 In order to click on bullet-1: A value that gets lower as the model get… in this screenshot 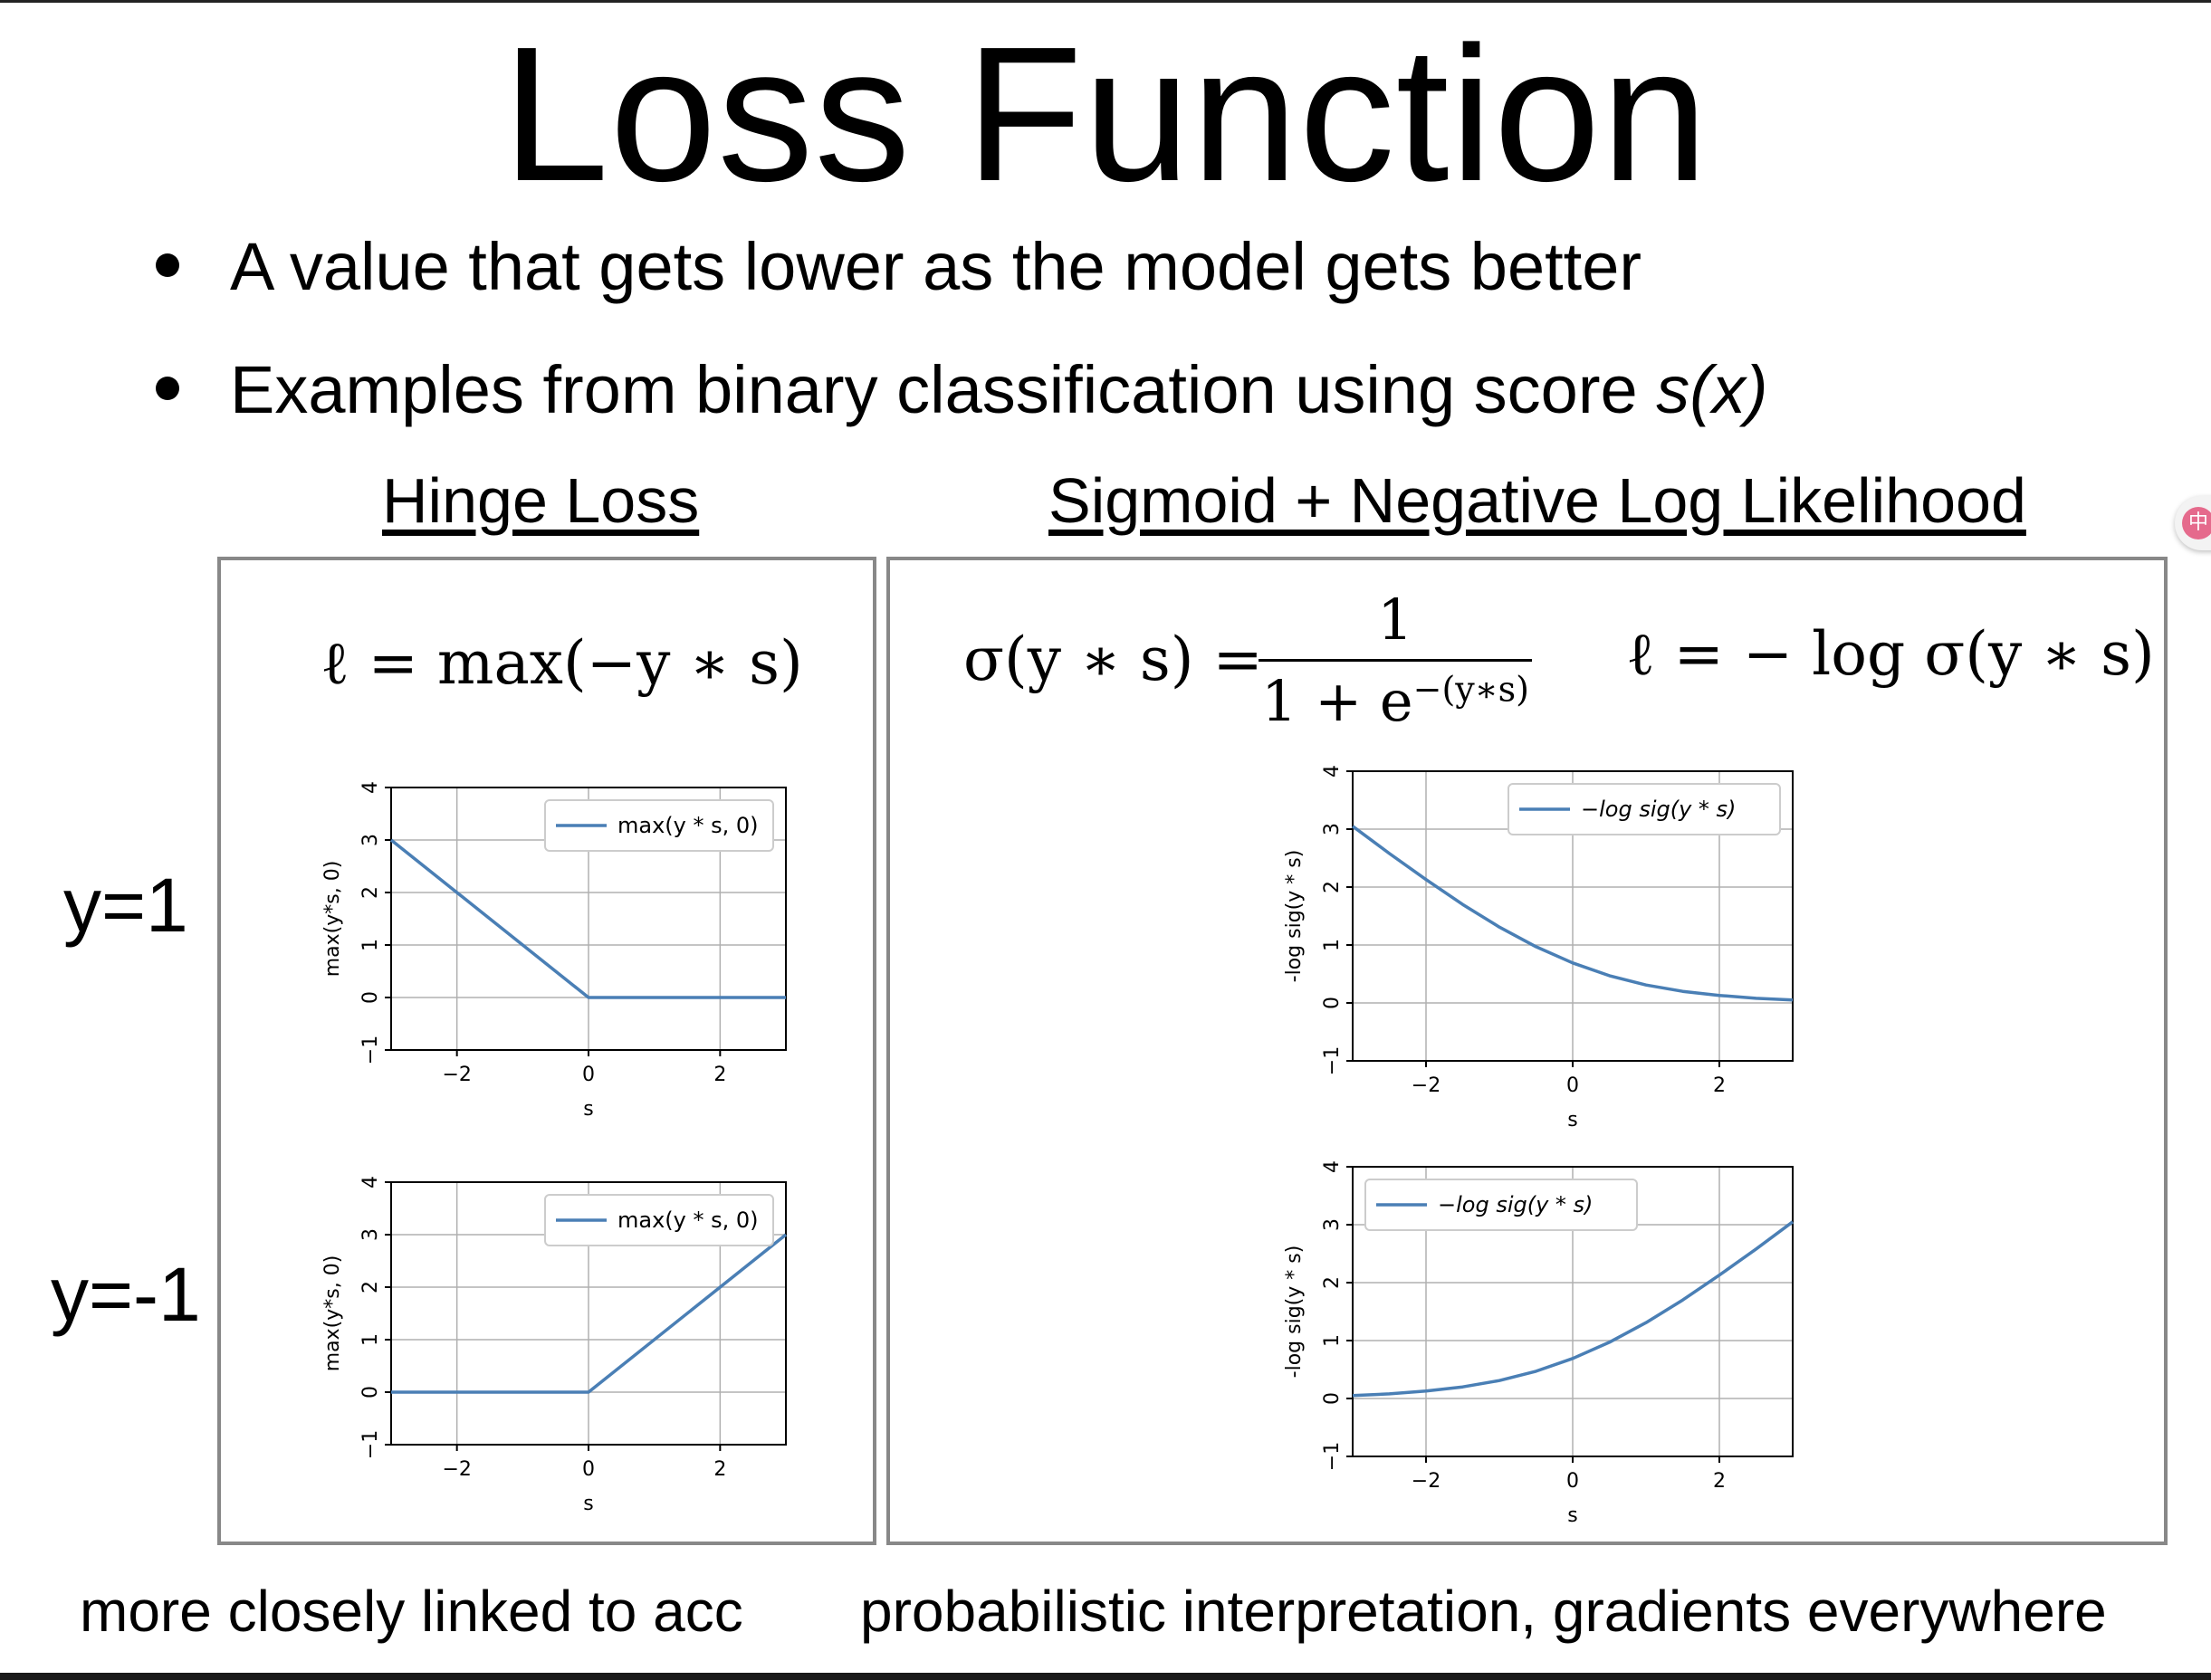, I will do `click(899, 267)`.